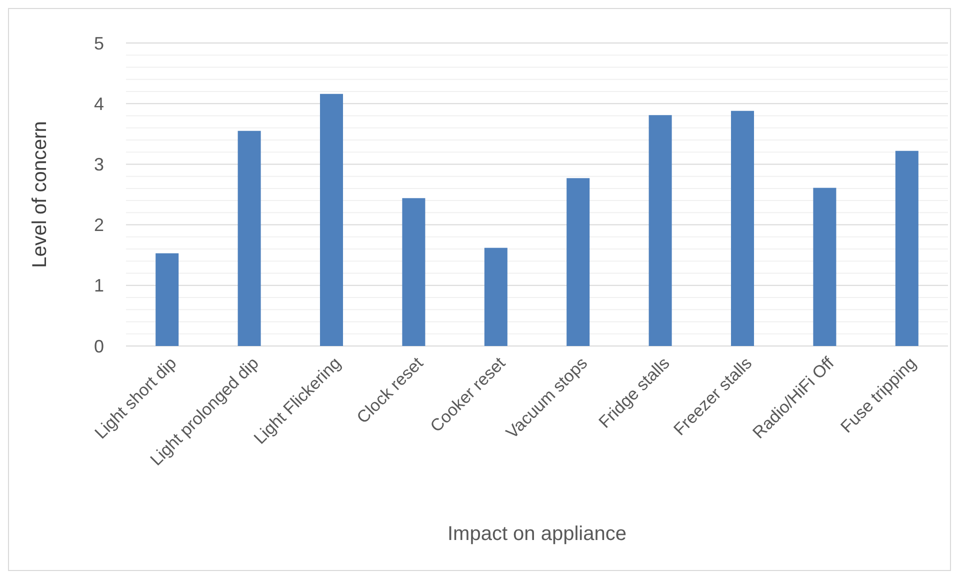 The height and width of the screenshot is (579, 959). What do you see at coordinates (99, 164) in the screenshot?
I see `y-tick-label: 3` at bounding box center [99, 164].